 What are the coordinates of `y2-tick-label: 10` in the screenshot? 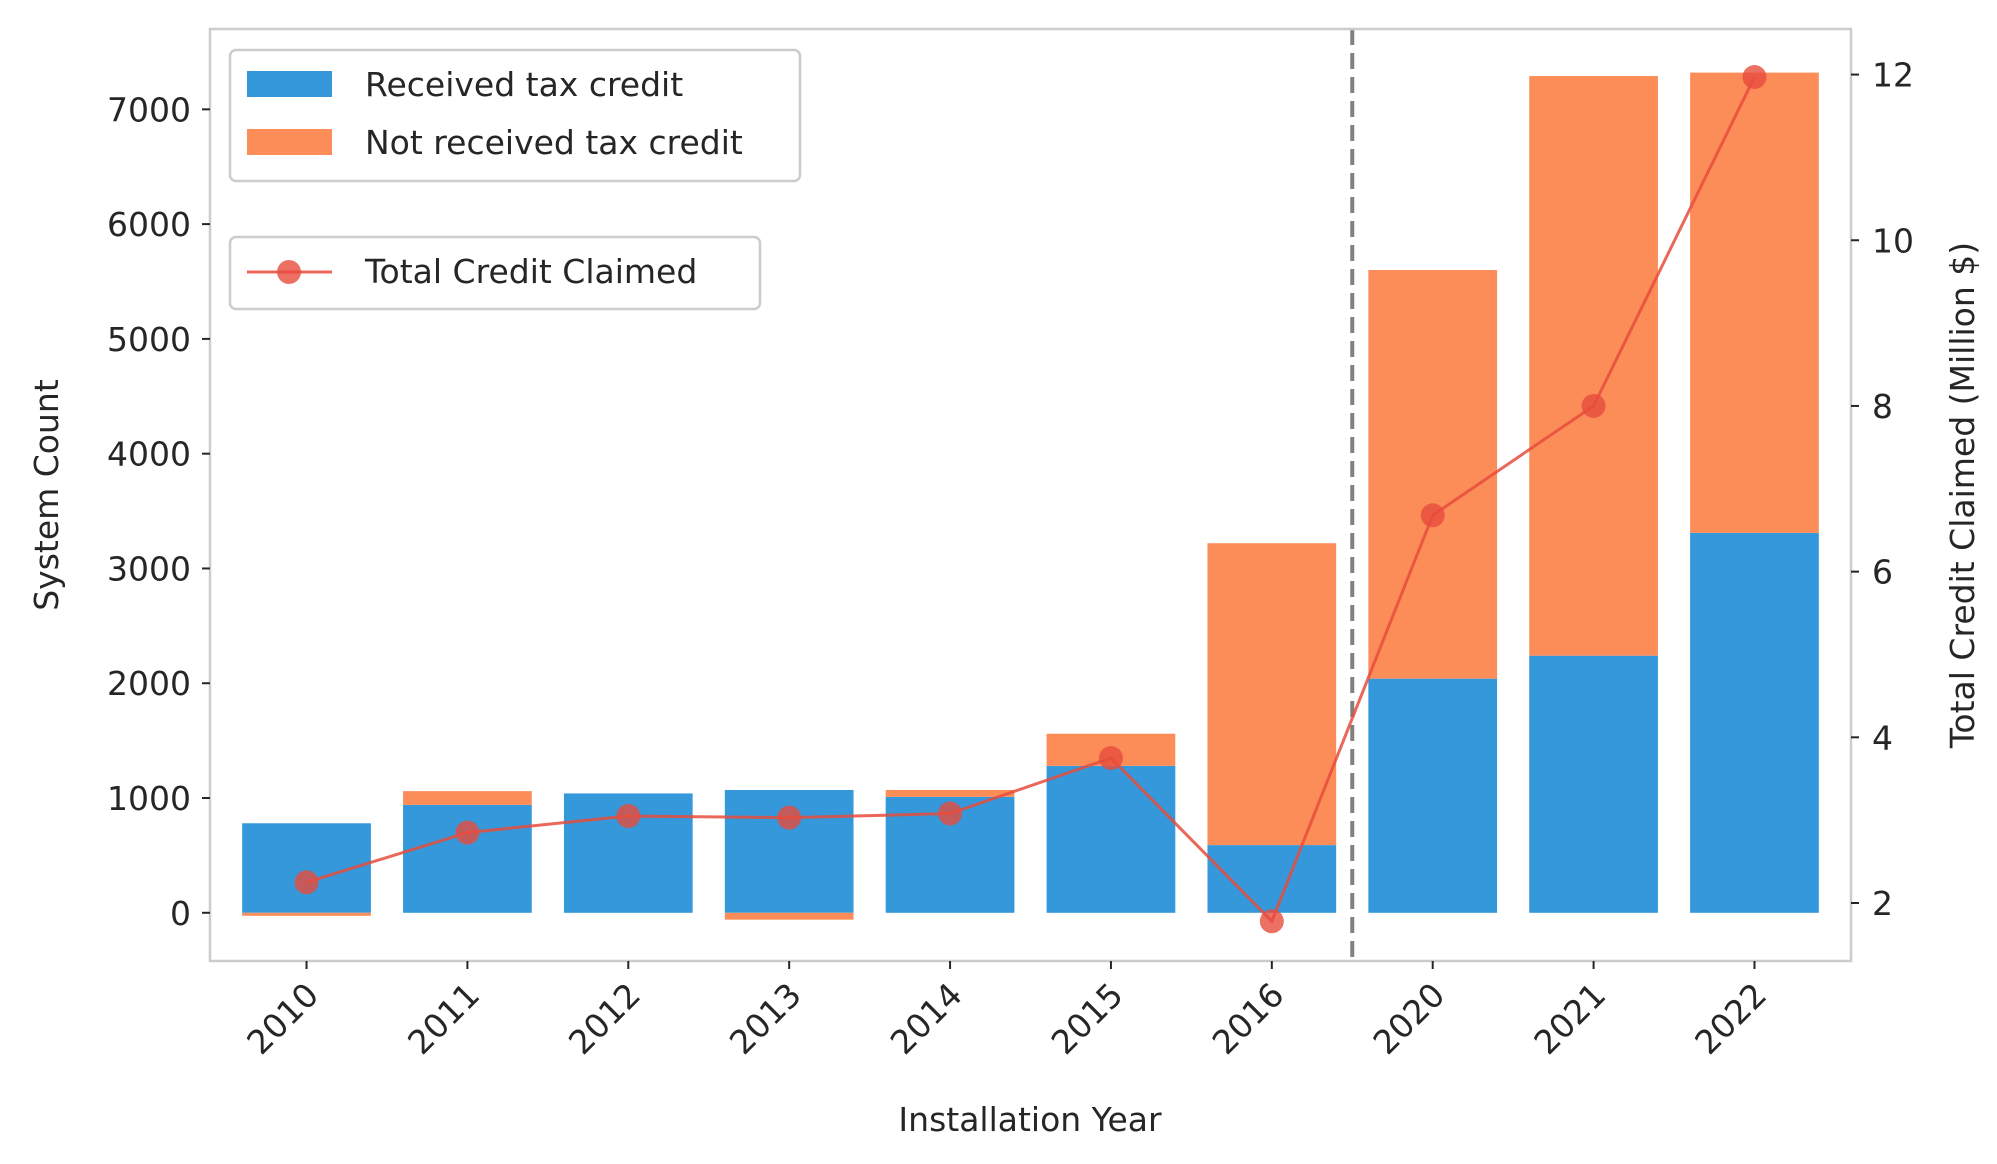 It's located at (1893, 240).